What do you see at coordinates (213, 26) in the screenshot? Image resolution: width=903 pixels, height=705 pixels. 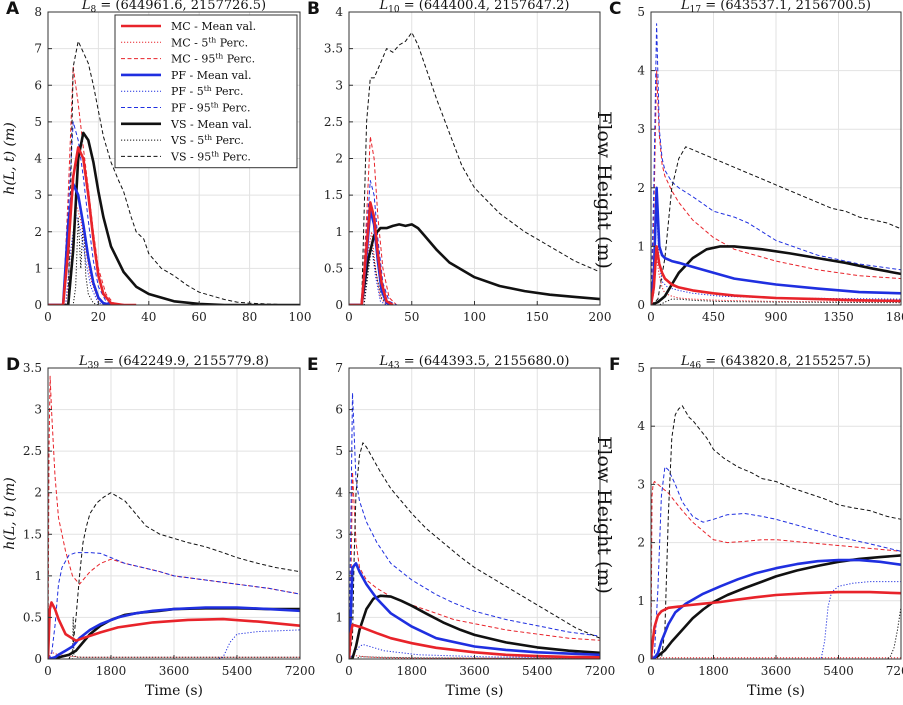 I see `legend-entry-label: MC - Mean val.` at bounding box center [213, 26].